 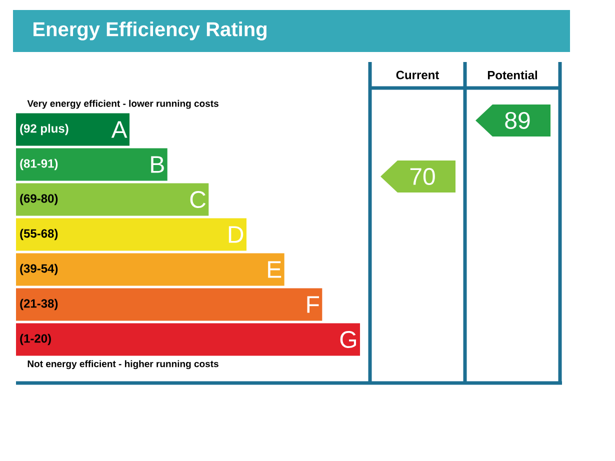 I want to click on annotation: A, so click(x=119, y=129).